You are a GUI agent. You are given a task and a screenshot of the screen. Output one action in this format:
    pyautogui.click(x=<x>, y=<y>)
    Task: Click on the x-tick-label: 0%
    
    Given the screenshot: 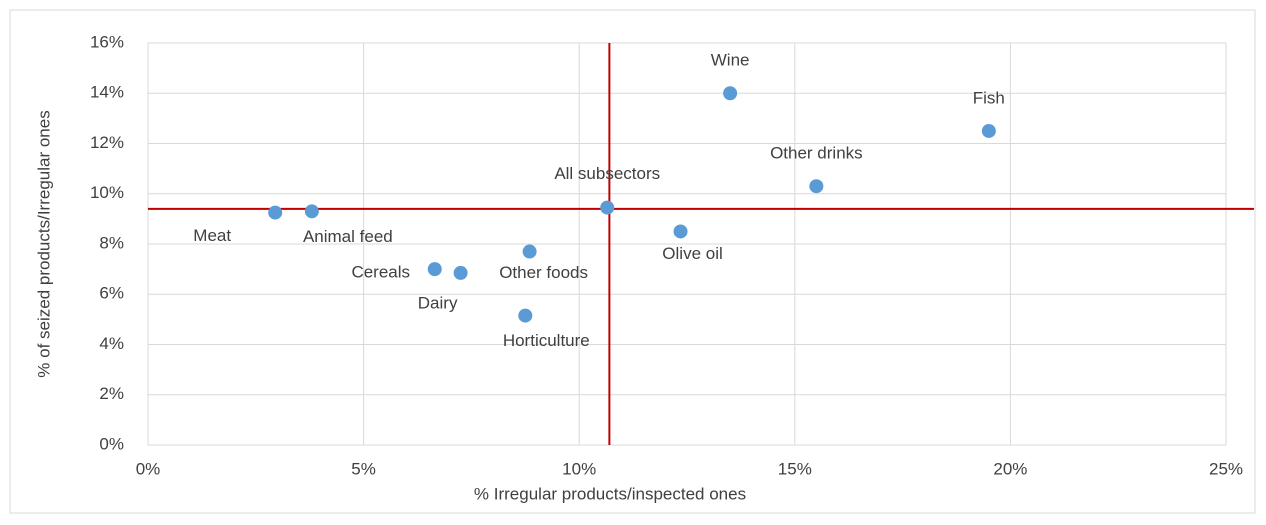 What is the action you would take?
    pyautogui.click(x=148, y=468)
    